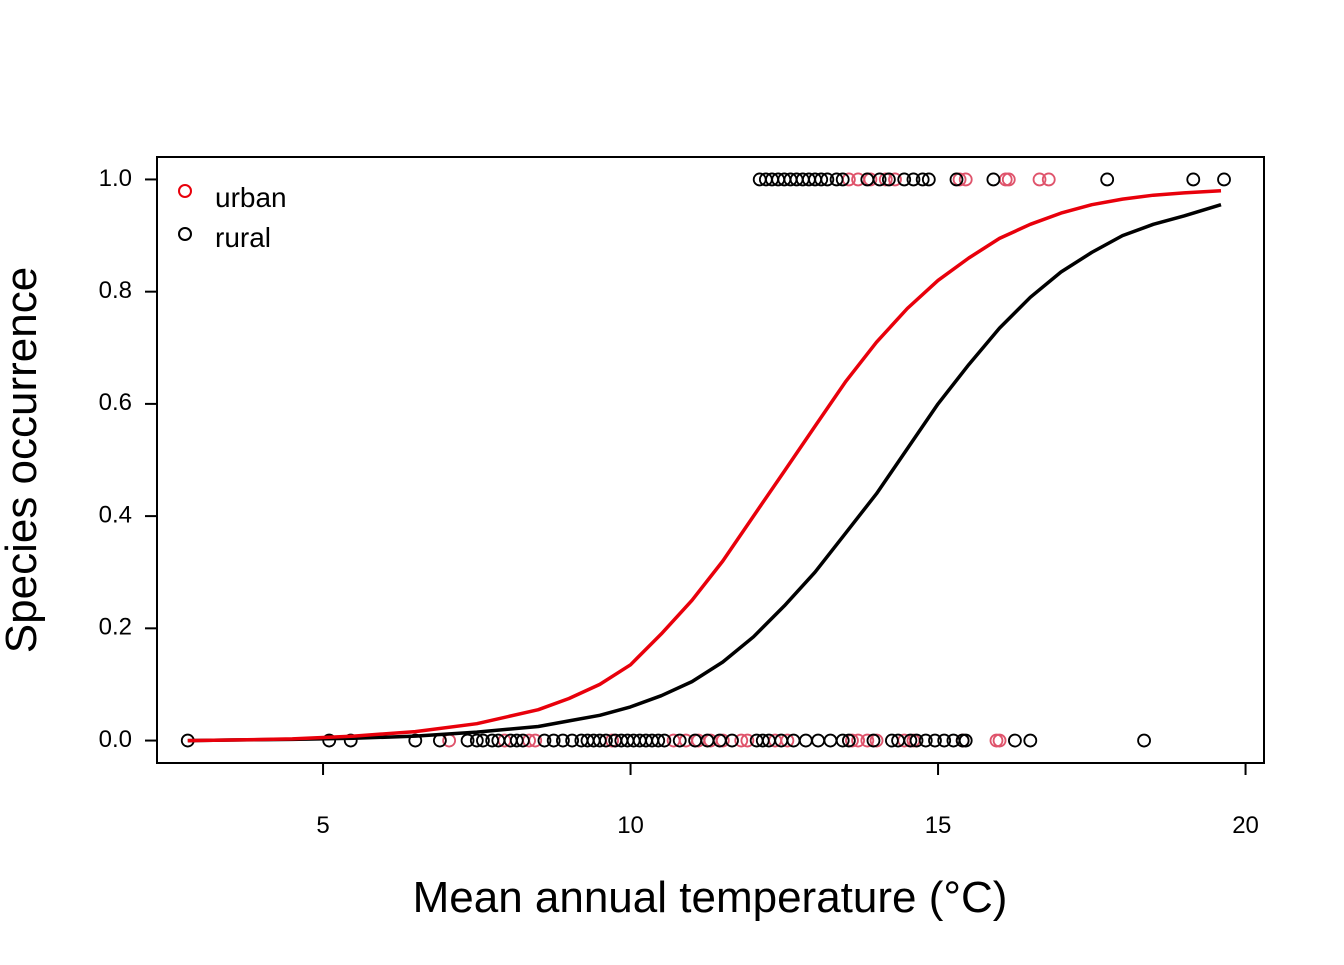 This screenshot has width=1344, height=965. I want to click on x-axis: 5 10 15 20, so click(787, 800).